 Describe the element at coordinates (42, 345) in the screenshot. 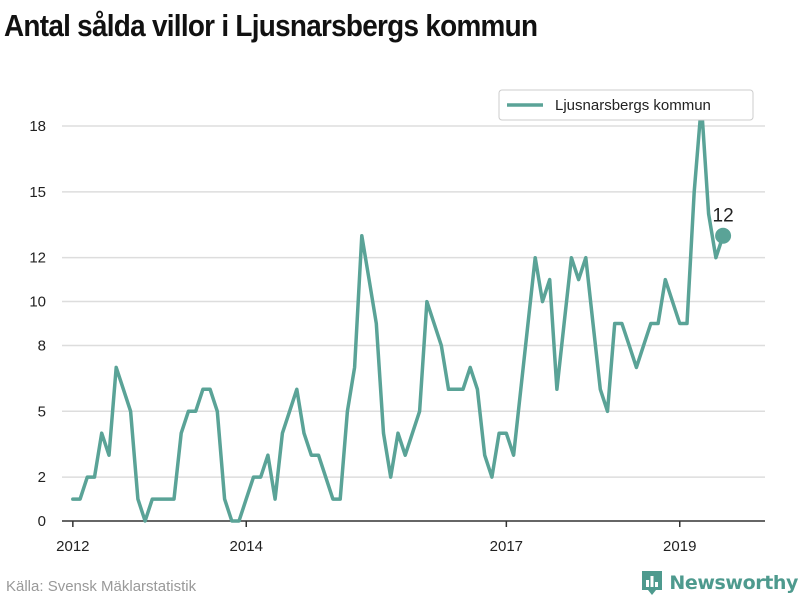

I see `y-tick-label: 8` at that location.